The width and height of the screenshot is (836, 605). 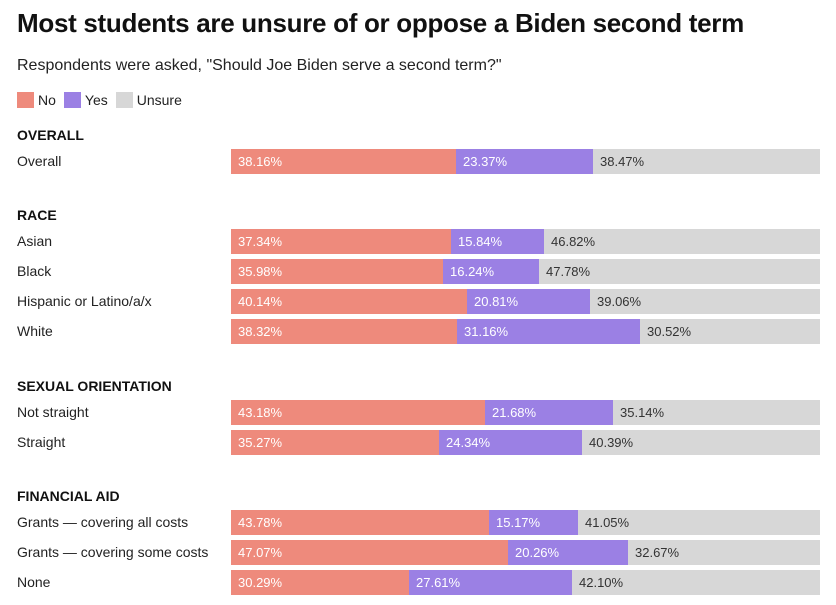 I want to click on data-label-yes: 27.61%, so click(x=438, y=582).